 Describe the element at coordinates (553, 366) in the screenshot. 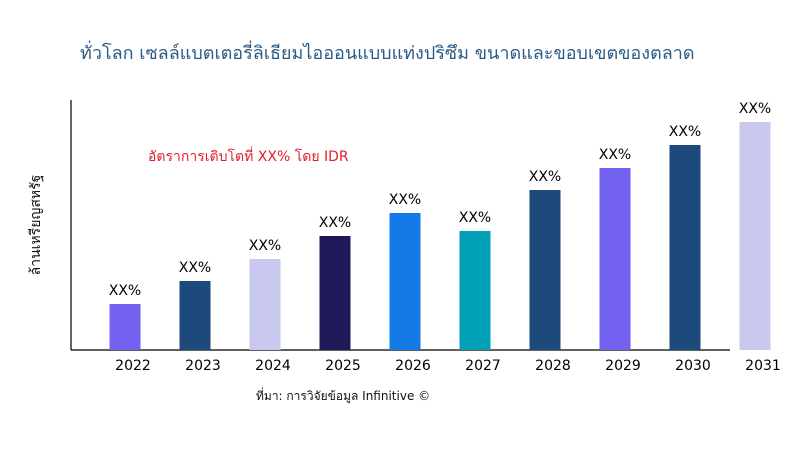

I see `x-tick-label-2028: 2028` at that location.